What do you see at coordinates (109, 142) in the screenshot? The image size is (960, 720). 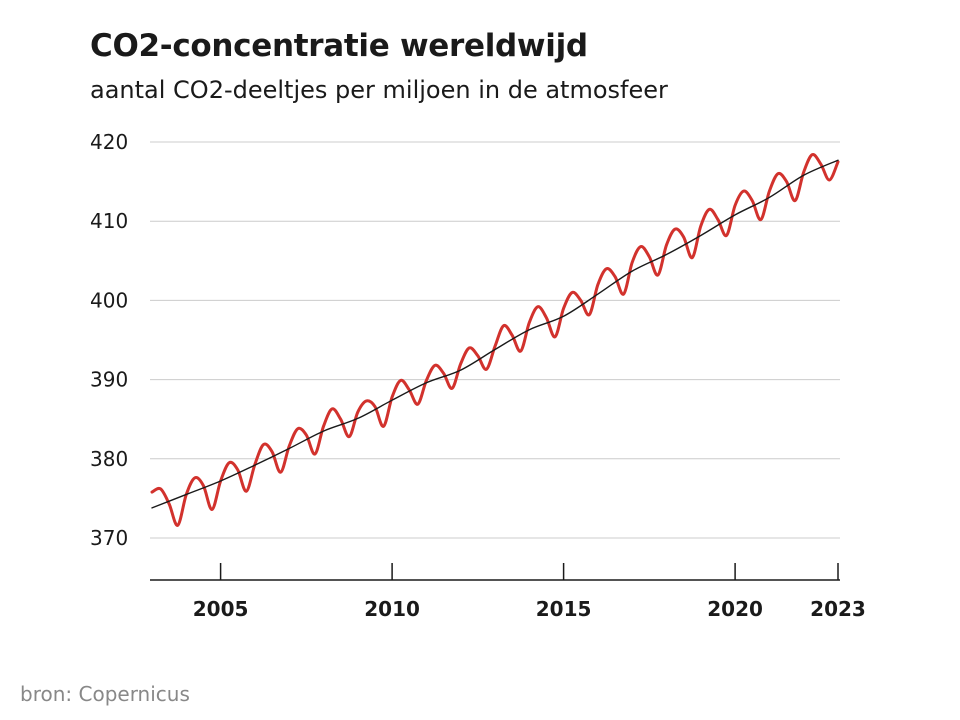 I see `ytick-label-420: 420` at bounding box center [109, 142].